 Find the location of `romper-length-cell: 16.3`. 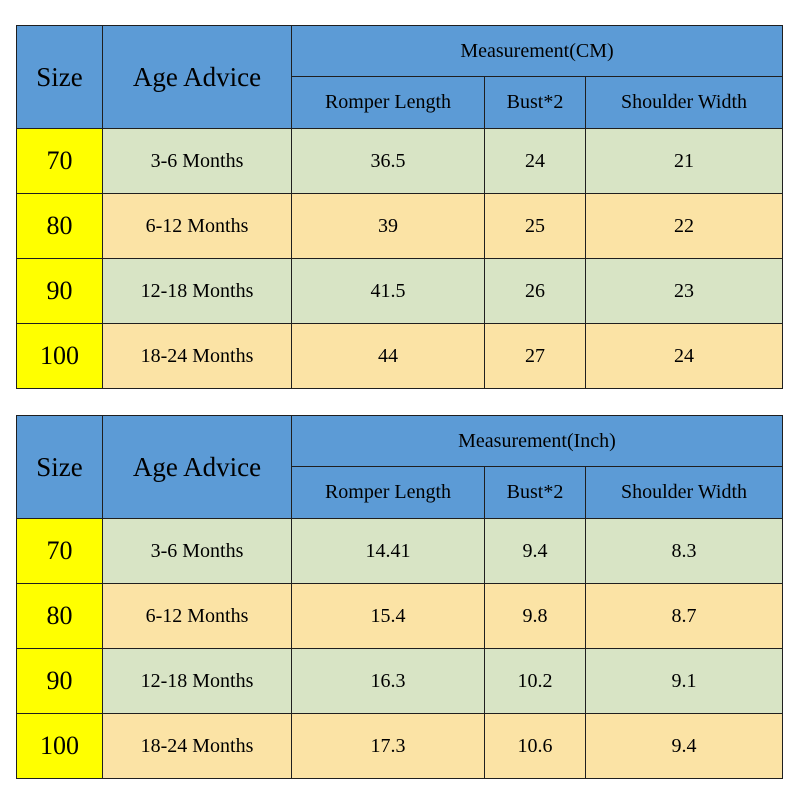

romper-length-cell: 16.3 is located at coordinates (388, 681).